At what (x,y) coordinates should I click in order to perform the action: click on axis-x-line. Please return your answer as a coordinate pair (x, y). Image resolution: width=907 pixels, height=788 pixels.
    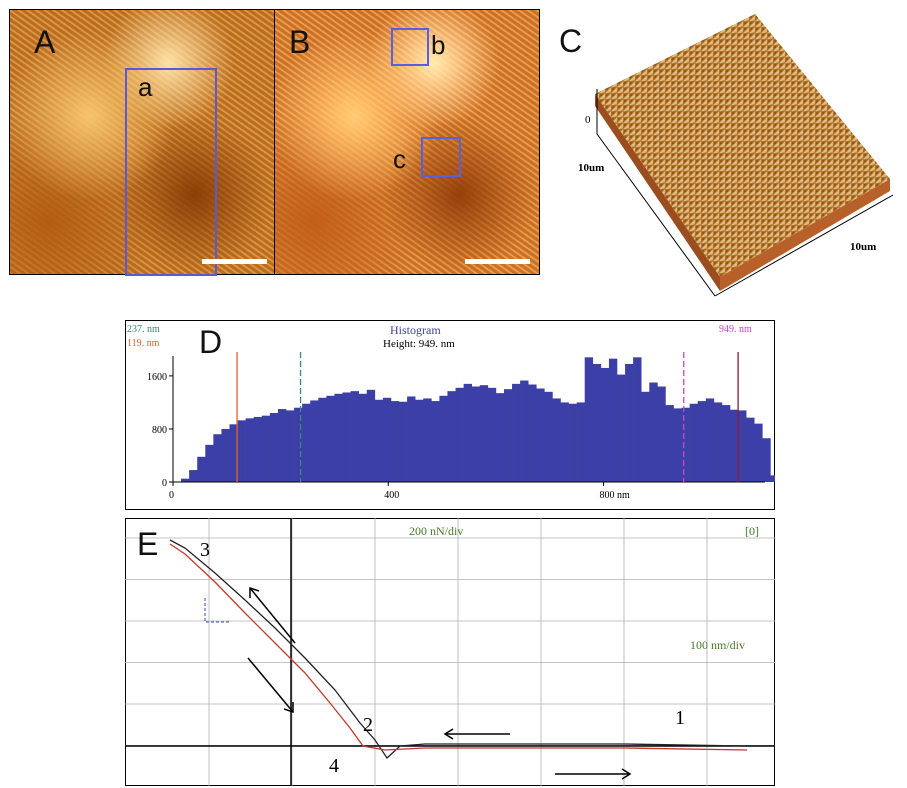
    Looking at the image, I should click on (656, 215).